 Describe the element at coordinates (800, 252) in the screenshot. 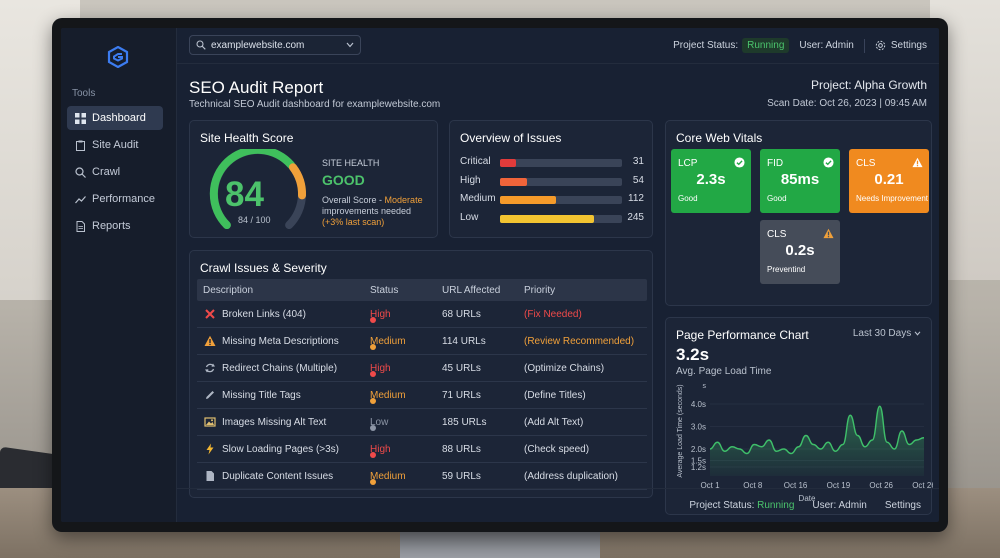

I see `vital-tile-cls: CLS 0.2s Preventind` at that location.